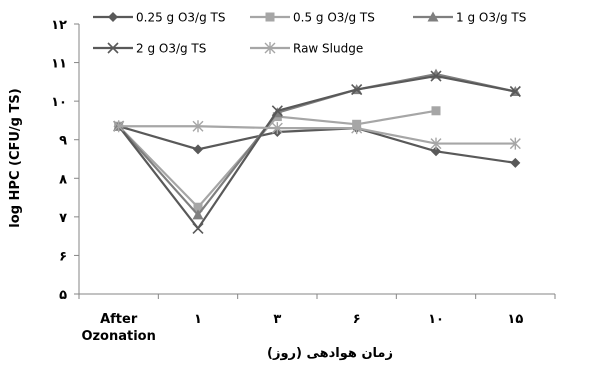 The image size is (593, 367). What do you see at coordinates (515, 319) in the screenshot?
I see `x-tick-label: ۱۵` at bounding box center [515, 319].